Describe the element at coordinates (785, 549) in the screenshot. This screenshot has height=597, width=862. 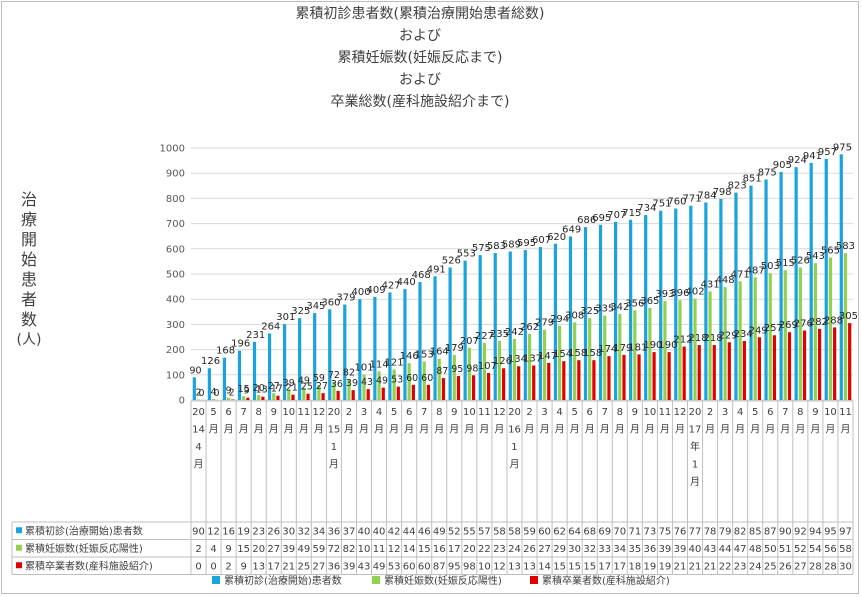
I see `table-cell: 51` at that location.